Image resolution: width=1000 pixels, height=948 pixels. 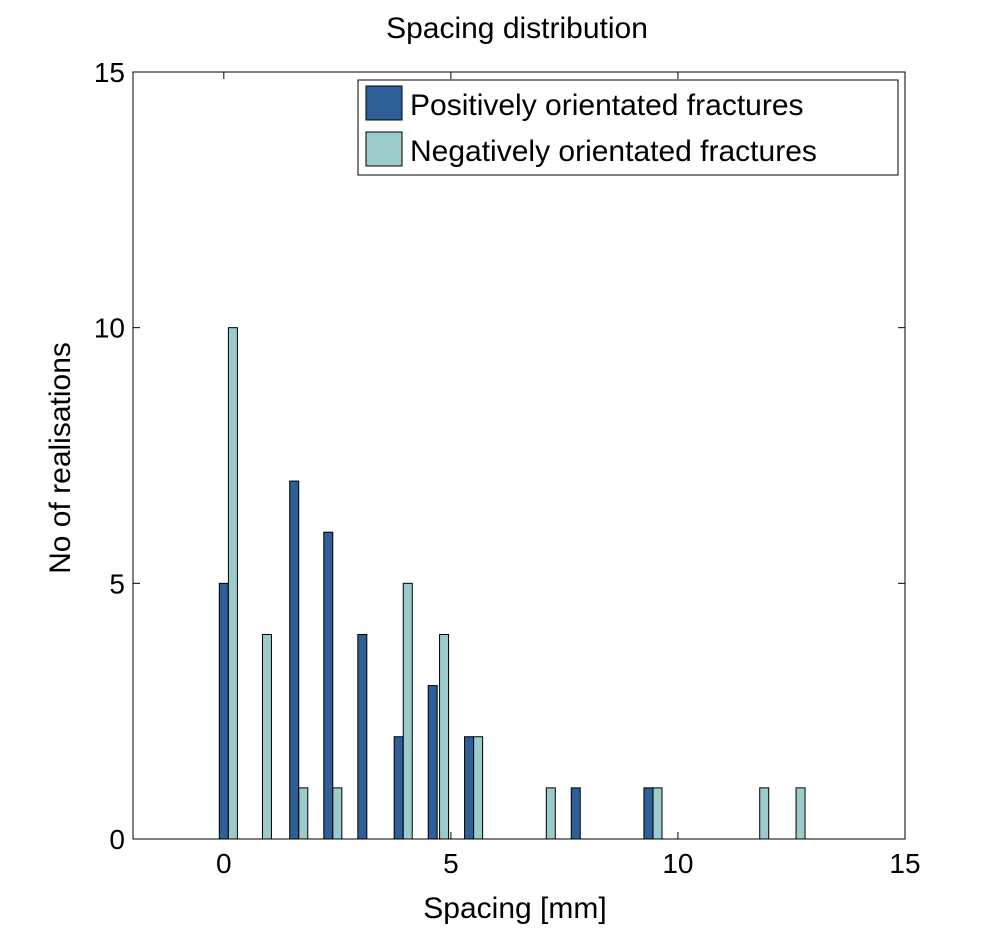 I want to click on legend-box, so click(x=628, y=127).